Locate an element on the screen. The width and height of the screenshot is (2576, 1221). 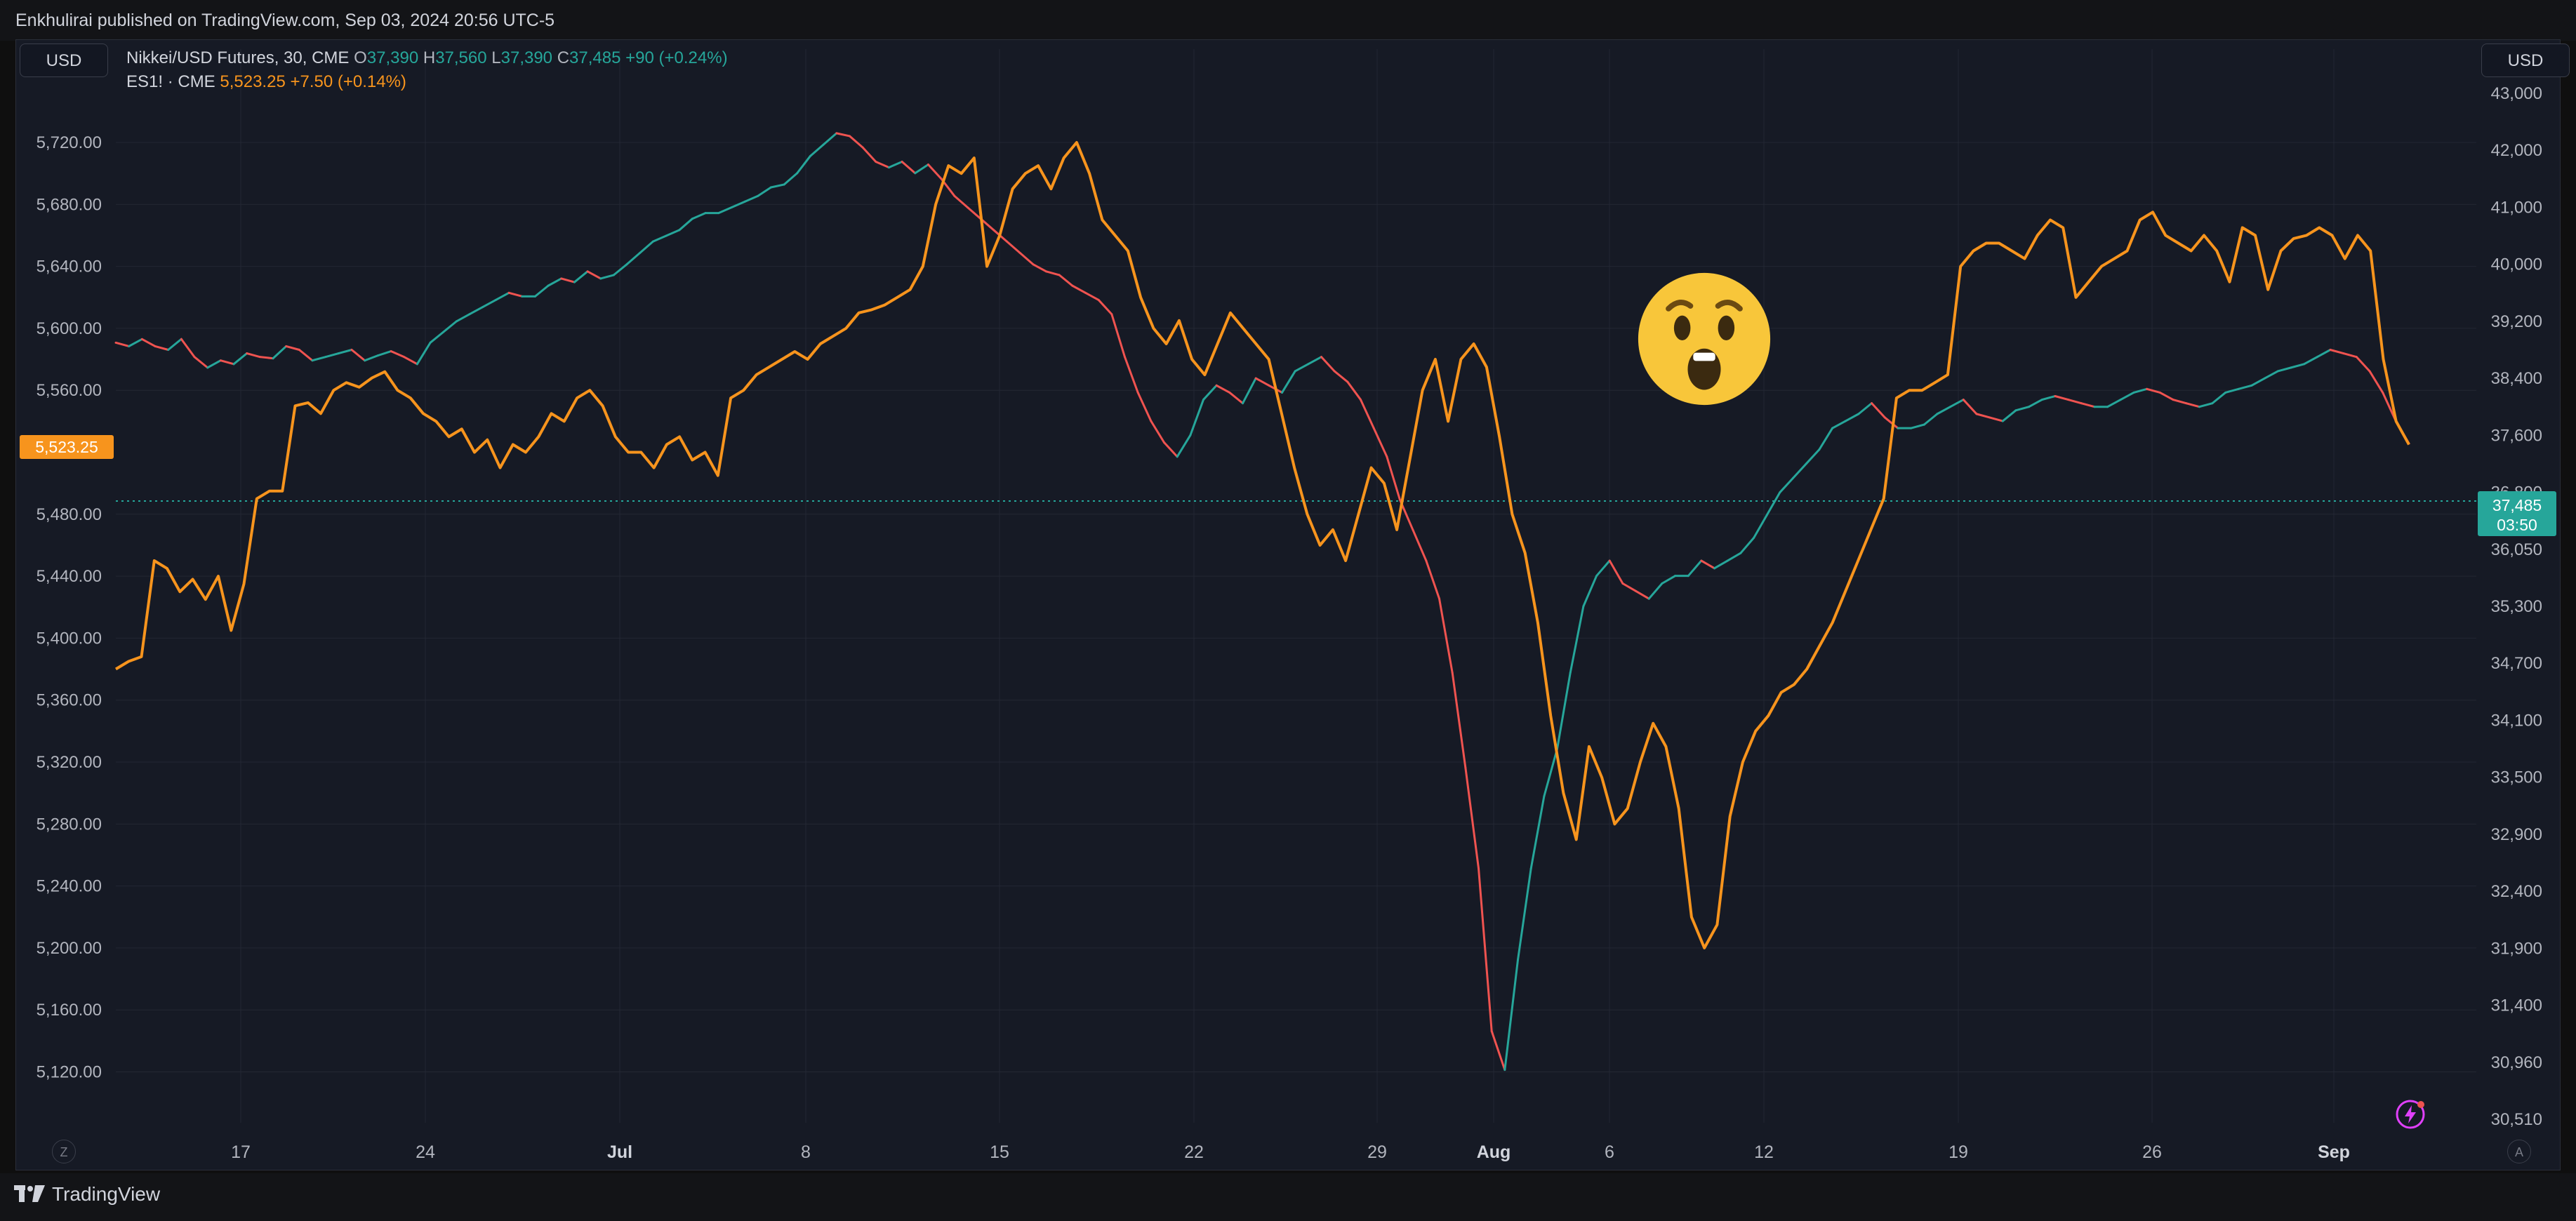
right-tick-label: 32,900 is located at coordinates (2517, 834).